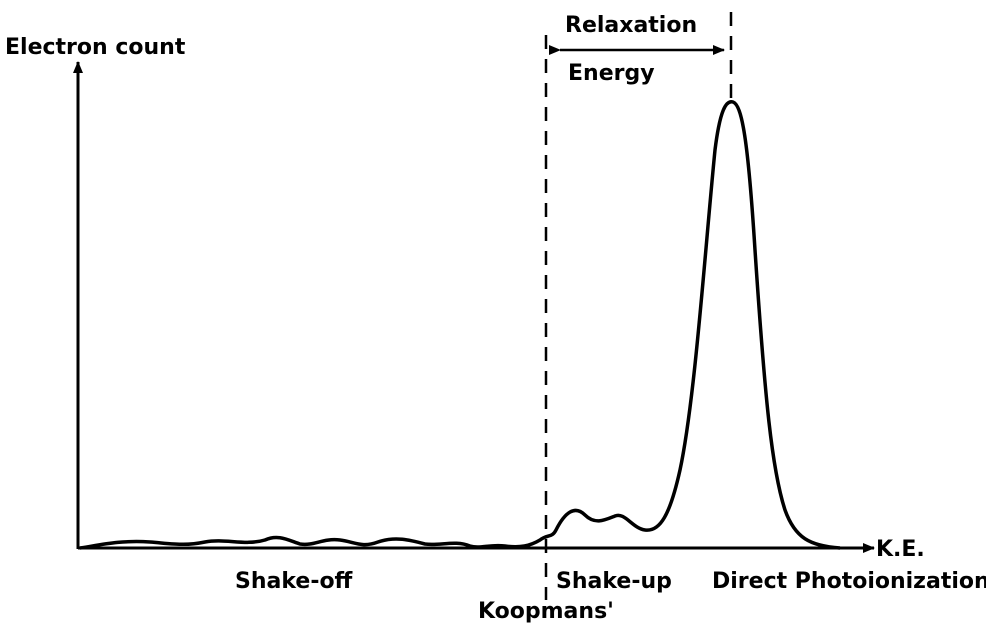  Describe the element at coordinates (900, 549) in the screenshot. I see `x-axis-label: K.E.` at that location.